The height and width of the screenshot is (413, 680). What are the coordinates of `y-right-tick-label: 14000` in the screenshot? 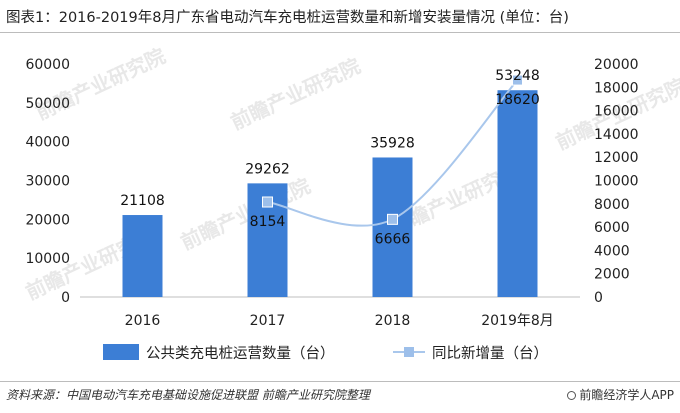 It's located at (616, 135).